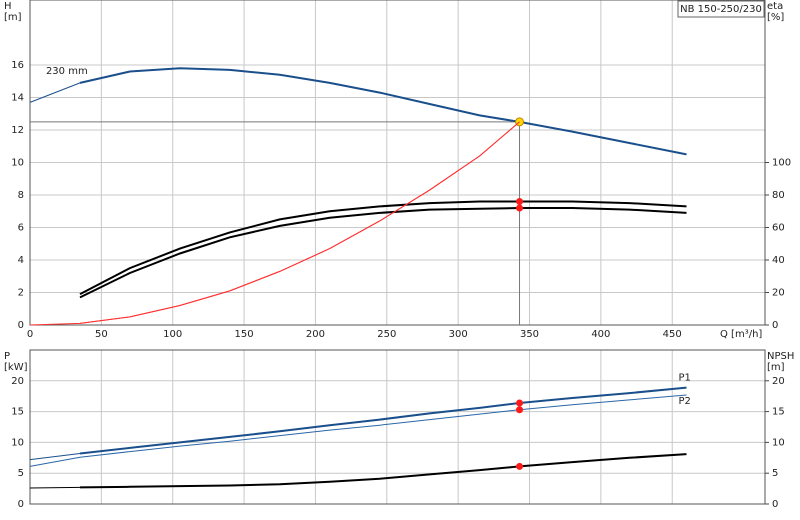  Describe the element at coordinates (21, 195) in the screenshot. I see `y-tick-label: 8` at that location.